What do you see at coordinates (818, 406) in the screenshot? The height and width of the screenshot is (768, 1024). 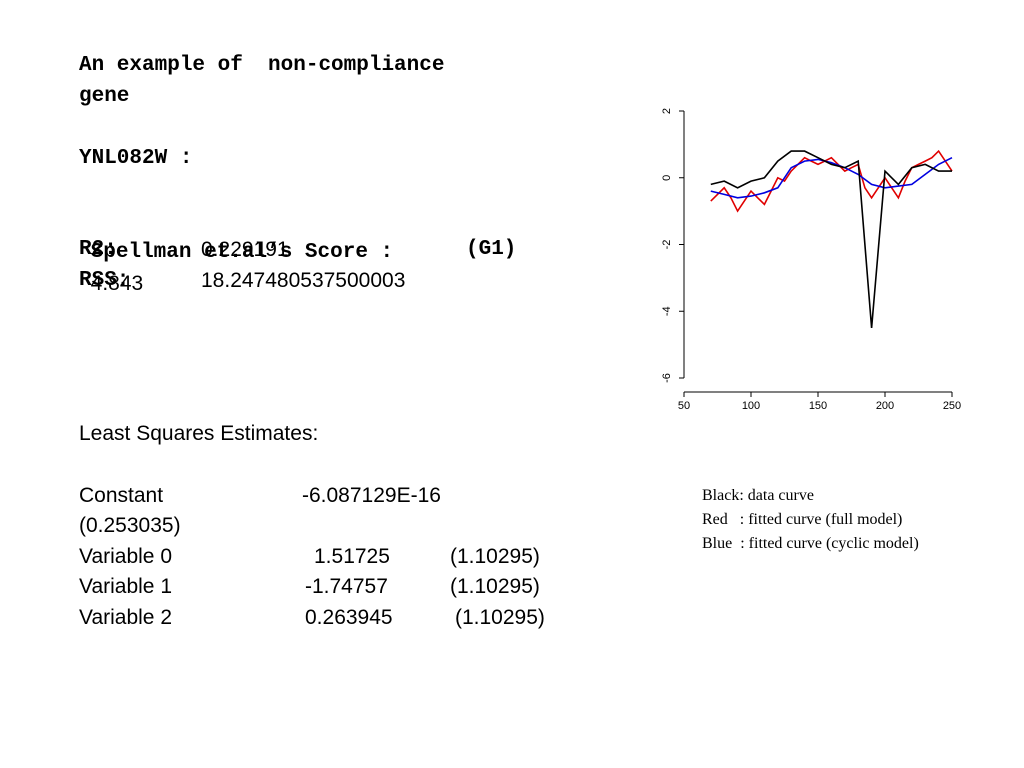 I see `x-tick-label: 150` at bounding box center [818, 406].